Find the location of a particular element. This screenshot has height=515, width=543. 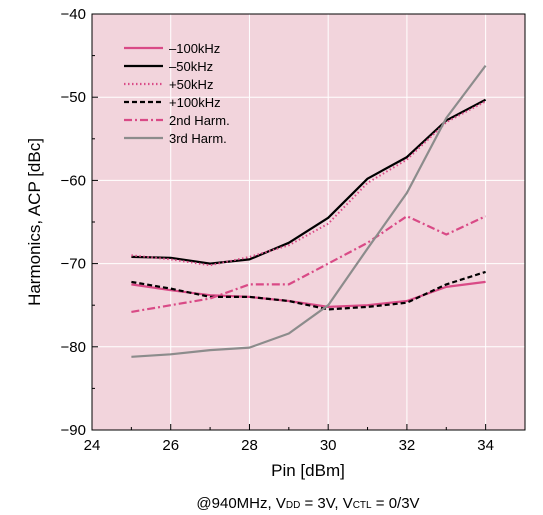

chart-caption: @940MHz, VDD = 3V, VCTL = 0/3V is located at coordinates (307, 503).